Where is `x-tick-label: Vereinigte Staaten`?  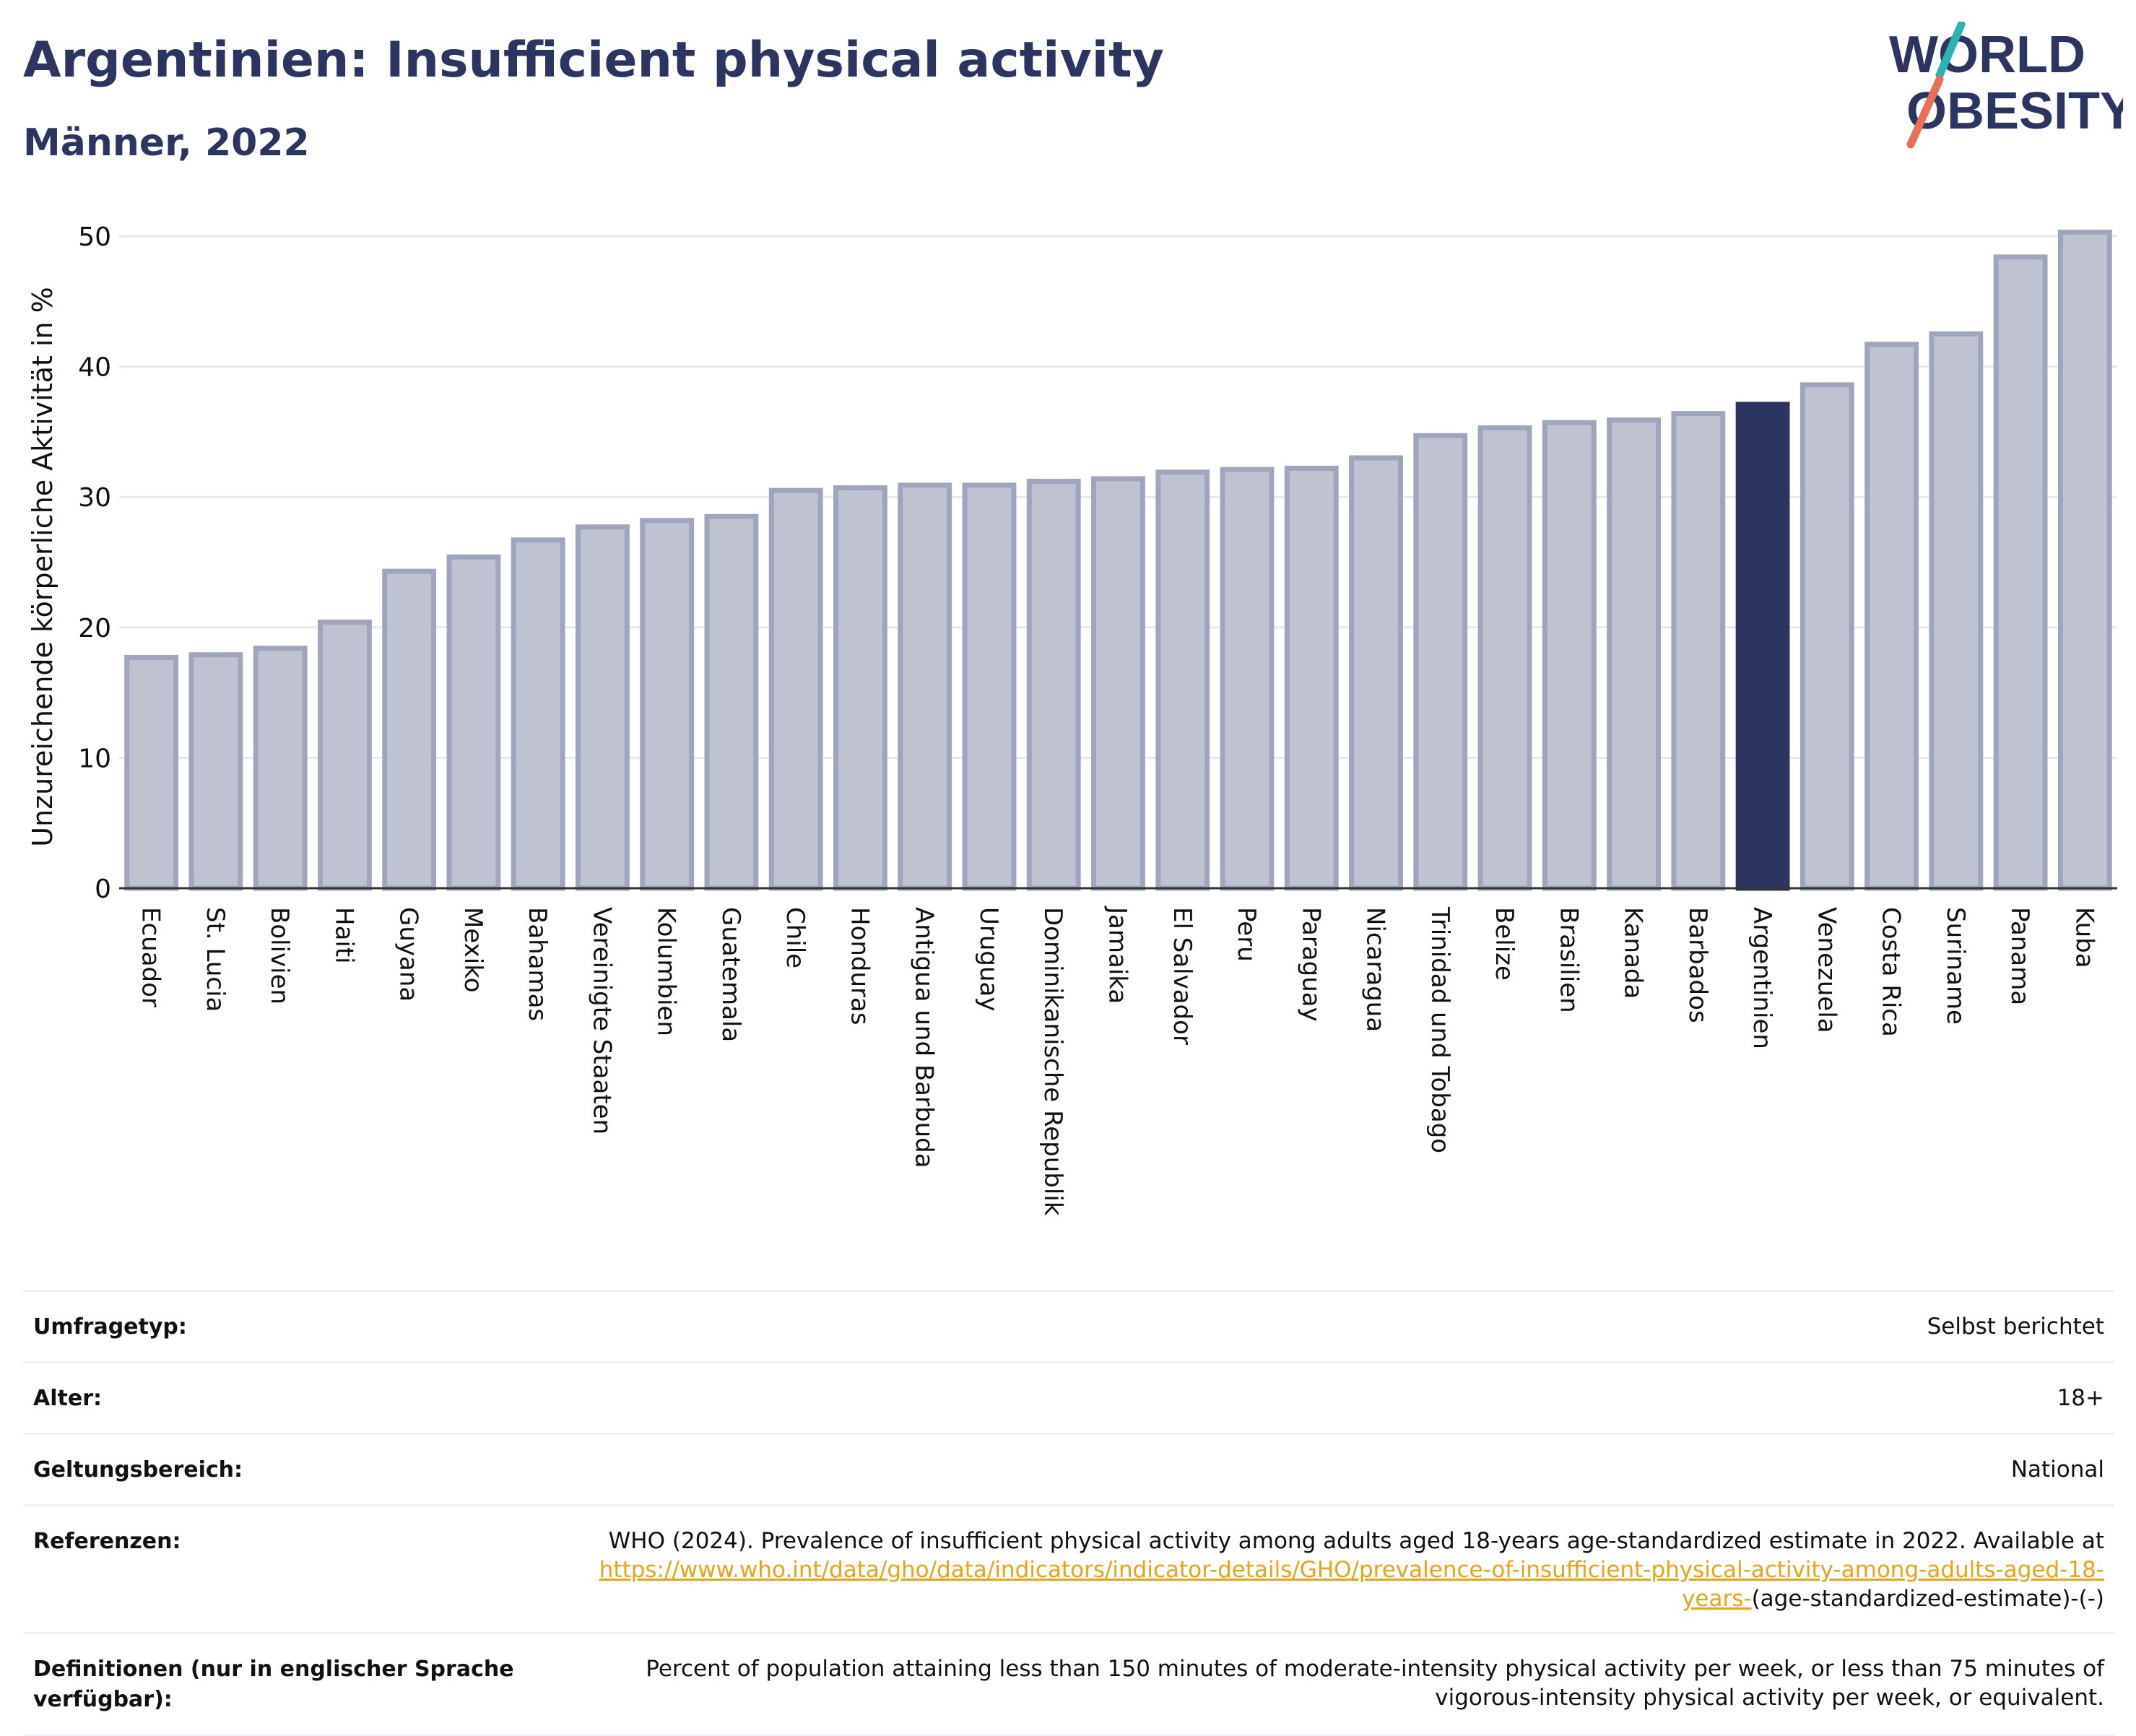 x-tick-label: Vereinigte Staaten is located at coordinates (602, 1021).